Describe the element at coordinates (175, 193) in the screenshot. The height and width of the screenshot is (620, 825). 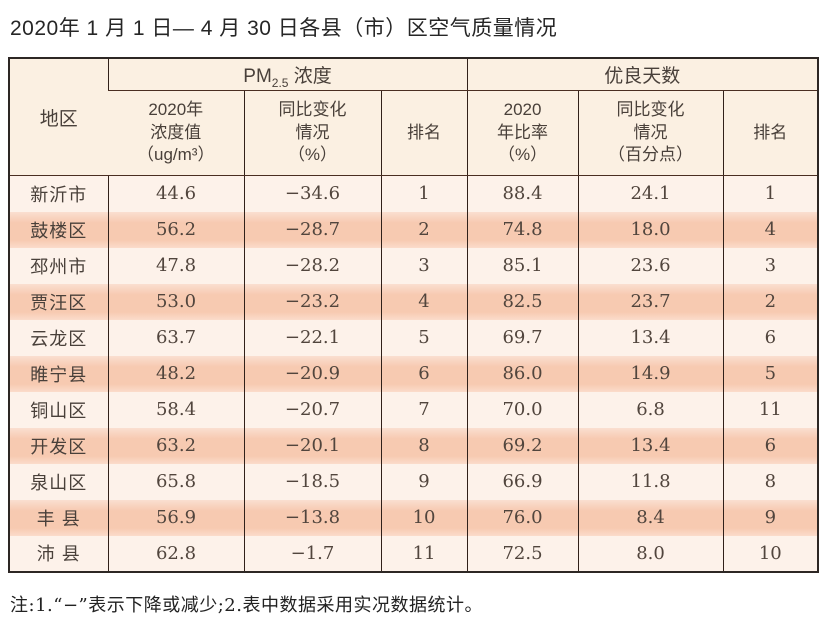
I see `cell-pm-value: 44.6` at that location.